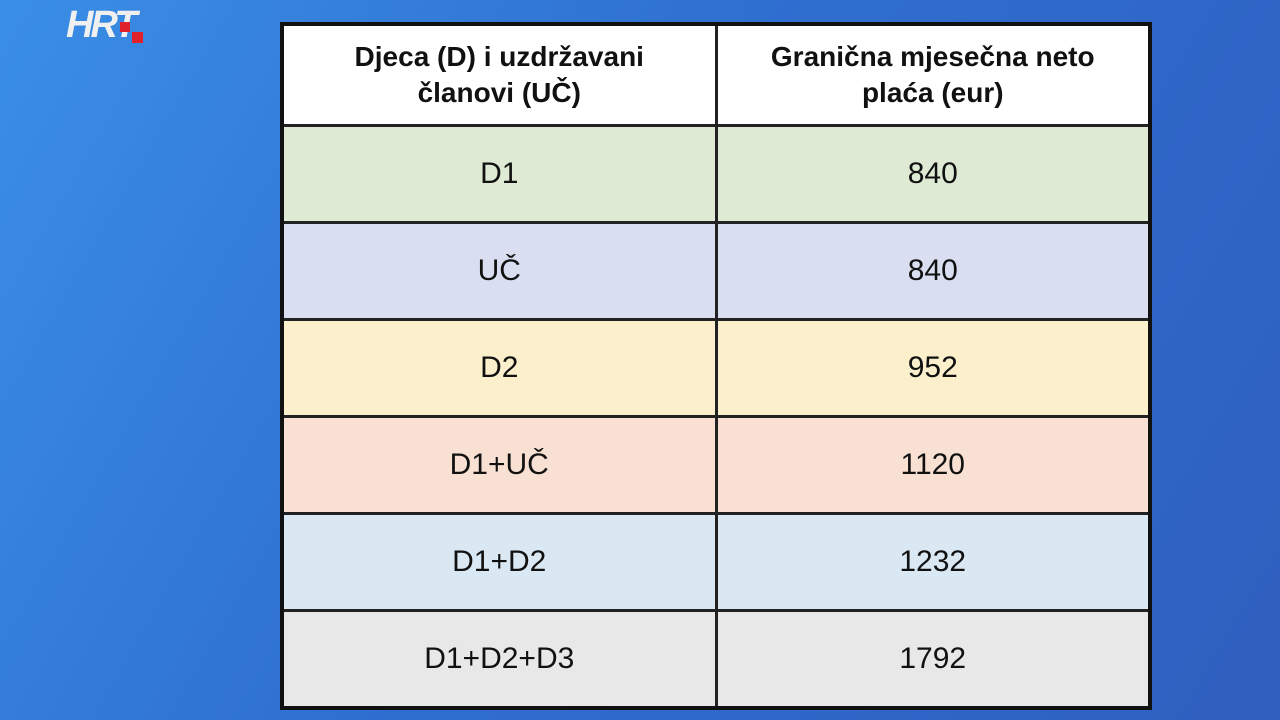 The image size is (1280, 720). I want to click on table-row: D1+UČ 1120, so click(716, 465).